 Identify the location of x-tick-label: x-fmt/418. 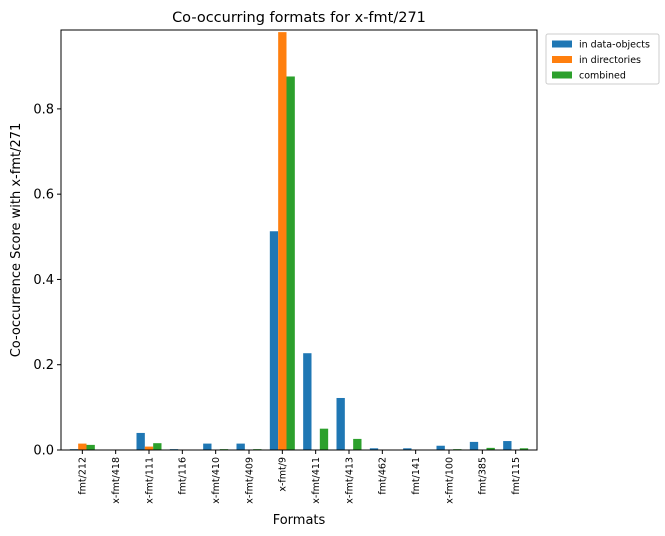
(116, 480).